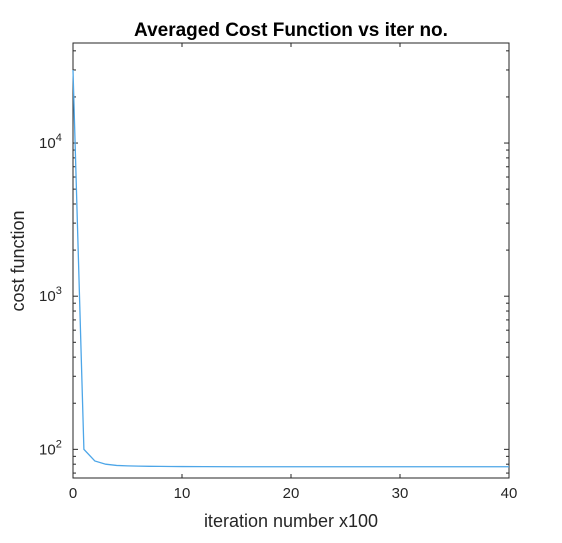 The image size is (562, 543). I want to click on y-axis-label: cost function, so click(18, 260).